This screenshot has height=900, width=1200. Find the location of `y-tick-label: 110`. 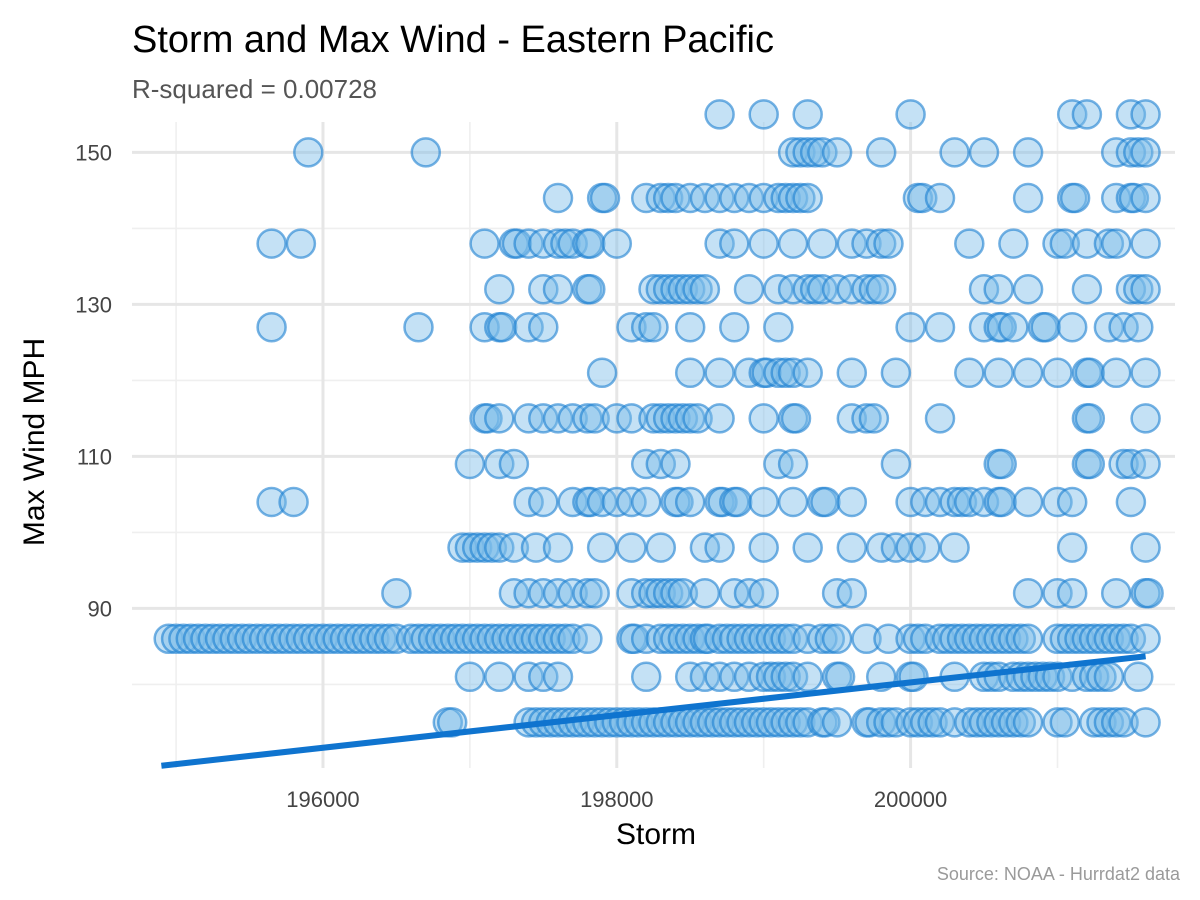

y-tick-label: 110 is located at coordinates (94, 456).